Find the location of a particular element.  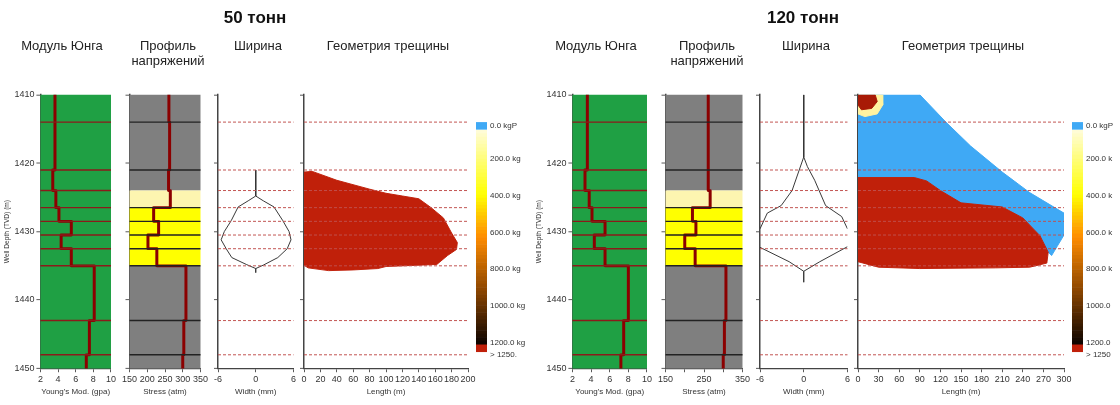

x-tick-label: 20 is located at coordinates (320, 378).